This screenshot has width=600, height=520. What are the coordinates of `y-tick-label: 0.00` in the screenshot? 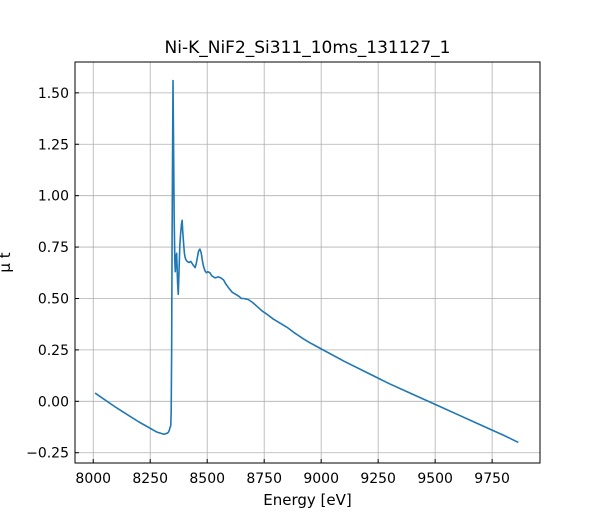 It's located at (53, 402).